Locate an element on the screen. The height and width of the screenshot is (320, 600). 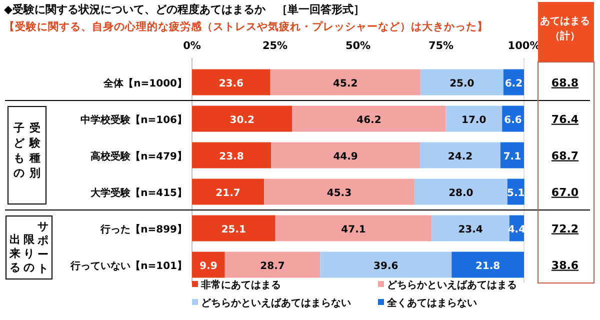
legend-label: どちらかといえばあてはまらない is located at coordinates (276, 303).